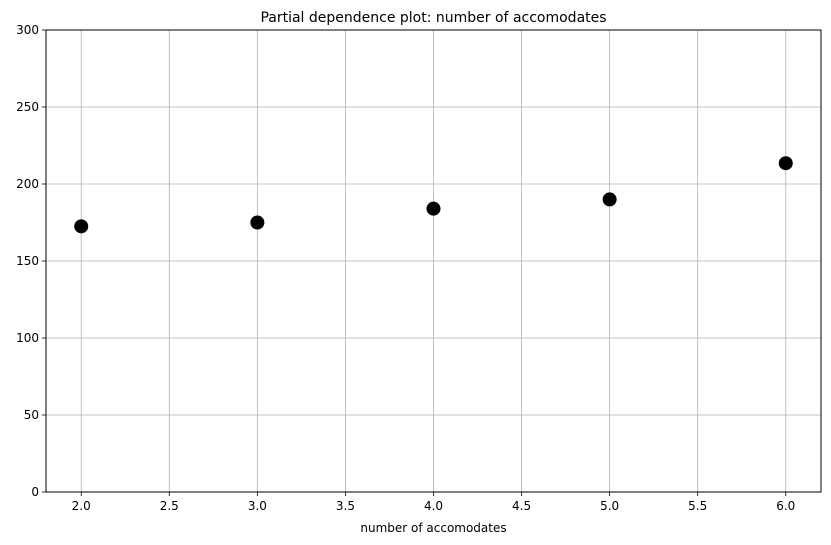  What do you see at coordinates (433, 528) in the screenshot?
I see `x-axis-label: number of accomodates` at bounding box center [433, 528].